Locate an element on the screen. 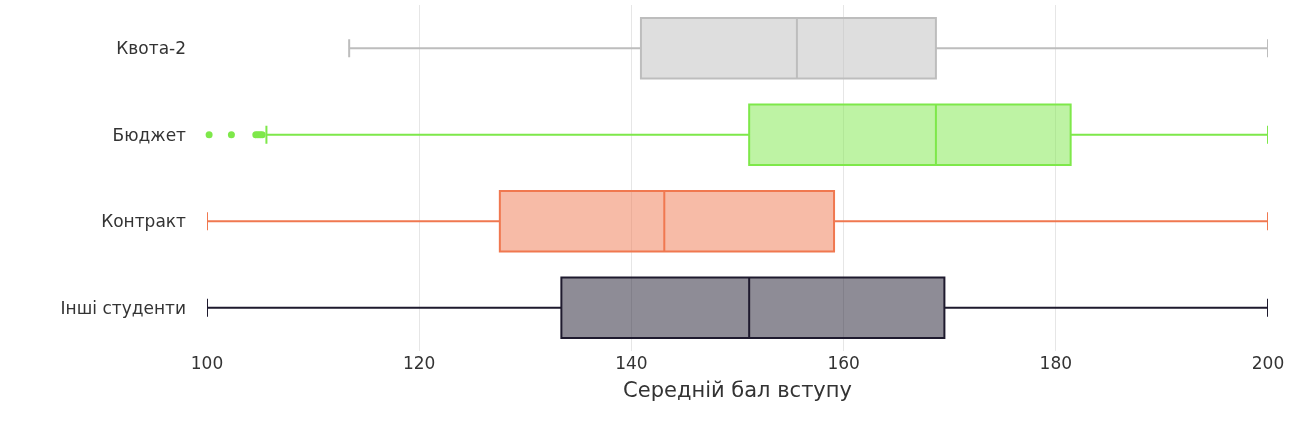  x-tick-label: 120 is located at coordinates (419, 363).